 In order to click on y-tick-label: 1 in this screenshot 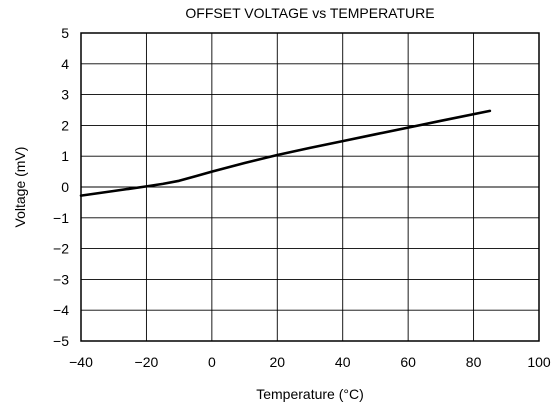, I will do `click(65, 156)`.